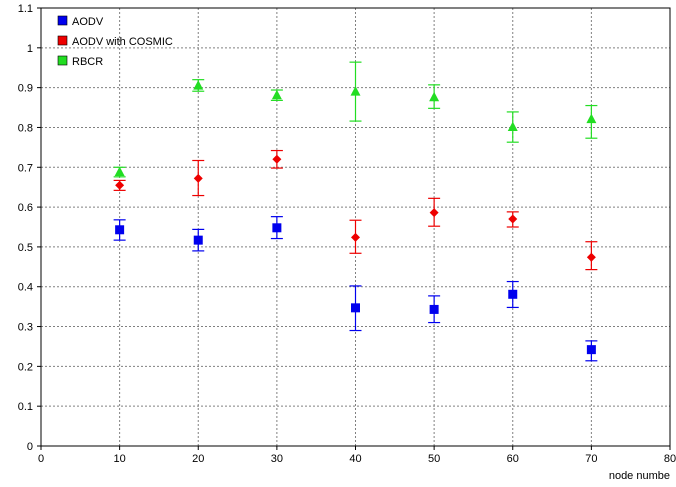 The image size is (676, 487). What do you see at coordinates (670, 459) in the screenshot?
I see `x-tick-label: 80` at bounding box center [670, 459].